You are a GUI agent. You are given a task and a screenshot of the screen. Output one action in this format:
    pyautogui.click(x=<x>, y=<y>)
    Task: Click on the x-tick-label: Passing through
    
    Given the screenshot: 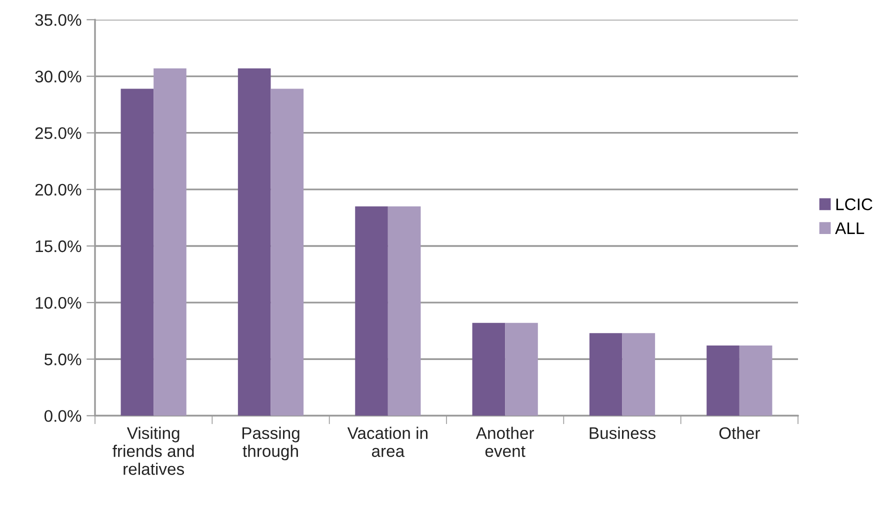 What is the action you would take?
    pyautogui.click(x=271, y=443)
    